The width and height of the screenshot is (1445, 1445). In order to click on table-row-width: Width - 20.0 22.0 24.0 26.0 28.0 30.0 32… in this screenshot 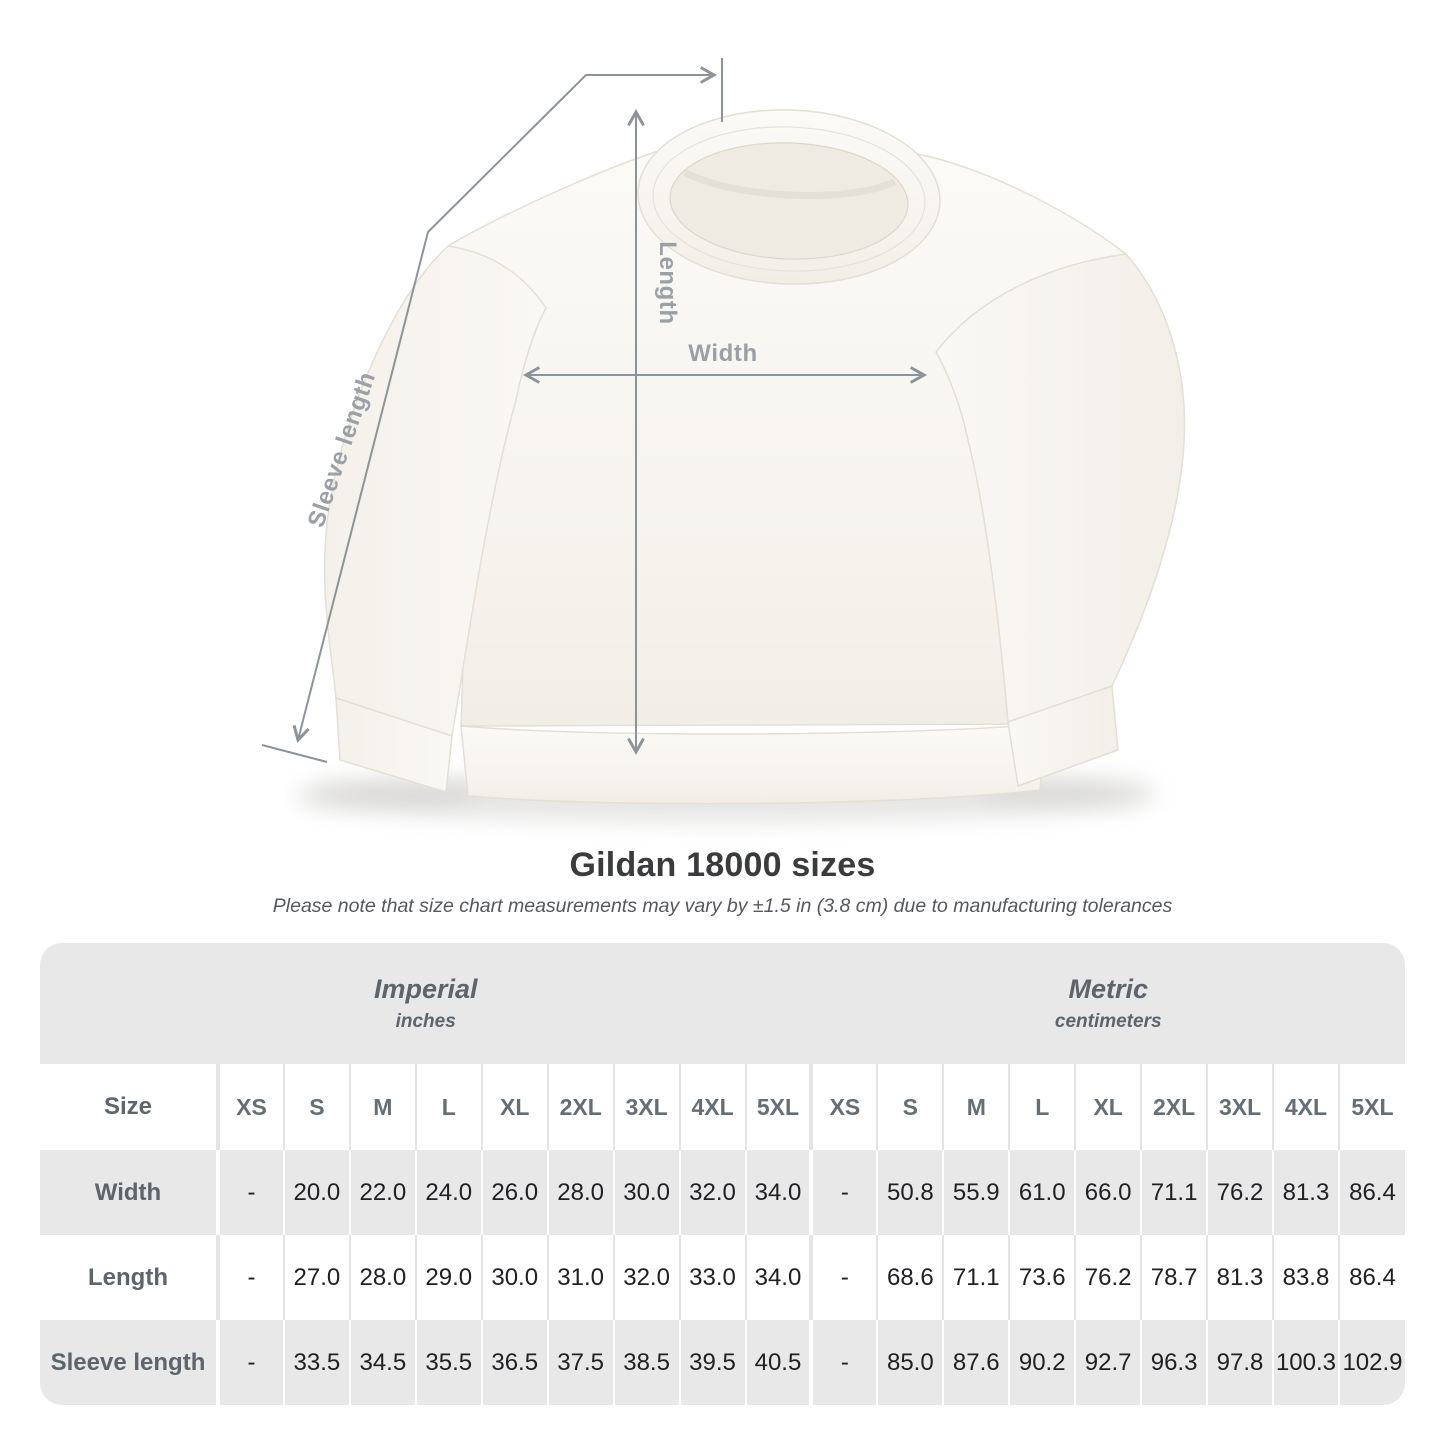, I will do `click(722, 1192)`.